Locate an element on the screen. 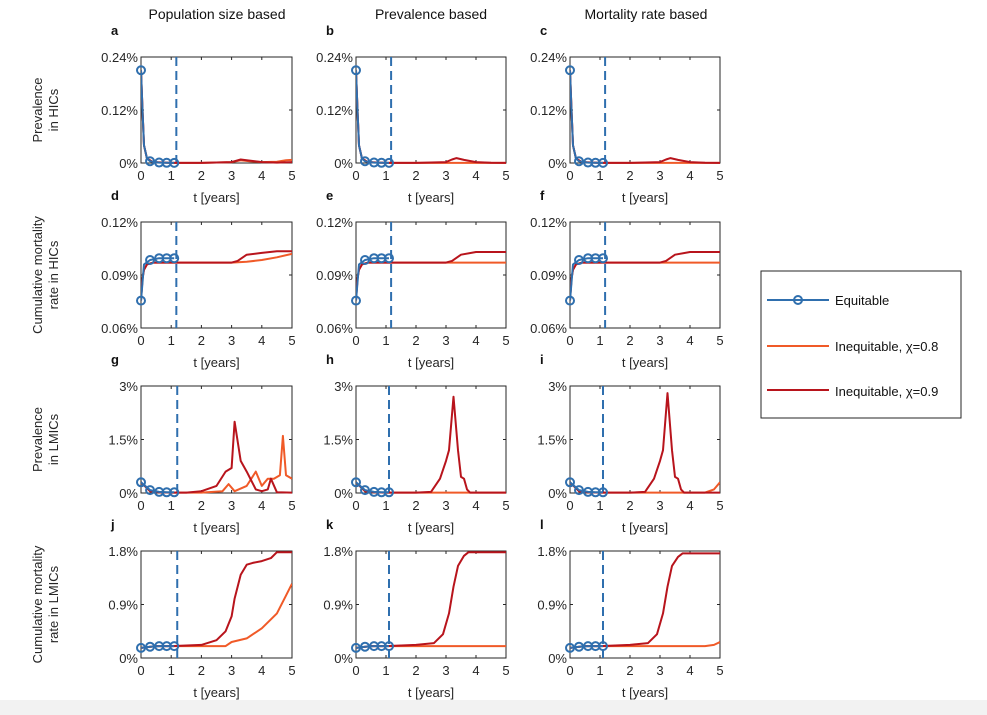 Image resolution: width=987 pixels, height=715 pixels. column-title-prevalence: Prevalence based is located at coordinates (431, 14).